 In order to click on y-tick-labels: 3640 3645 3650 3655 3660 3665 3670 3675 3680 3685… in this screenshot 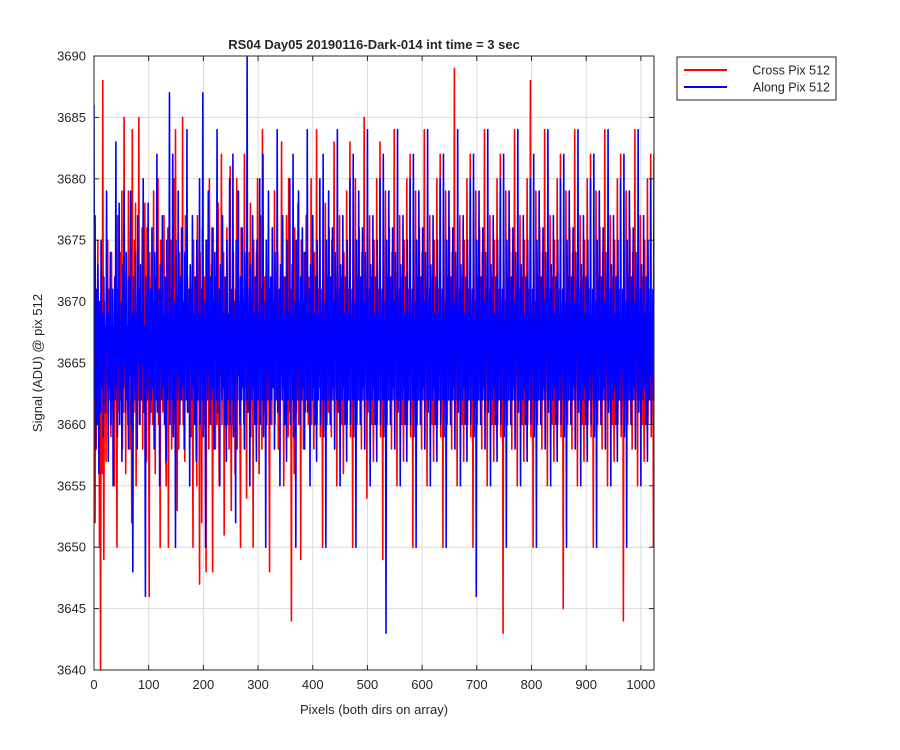, I will do `click(71, 363)`.